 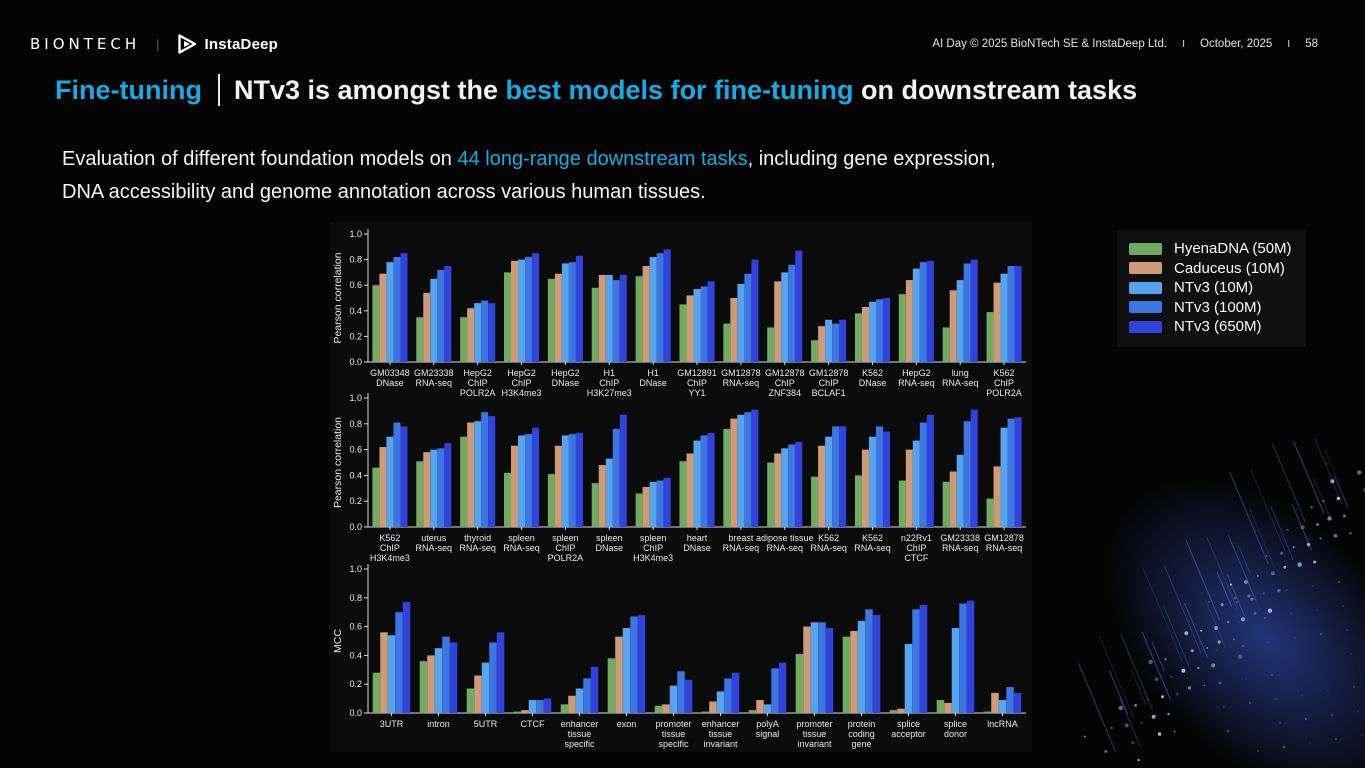 I want to click on svg-text: 0.0, so click(x=355, y=527).